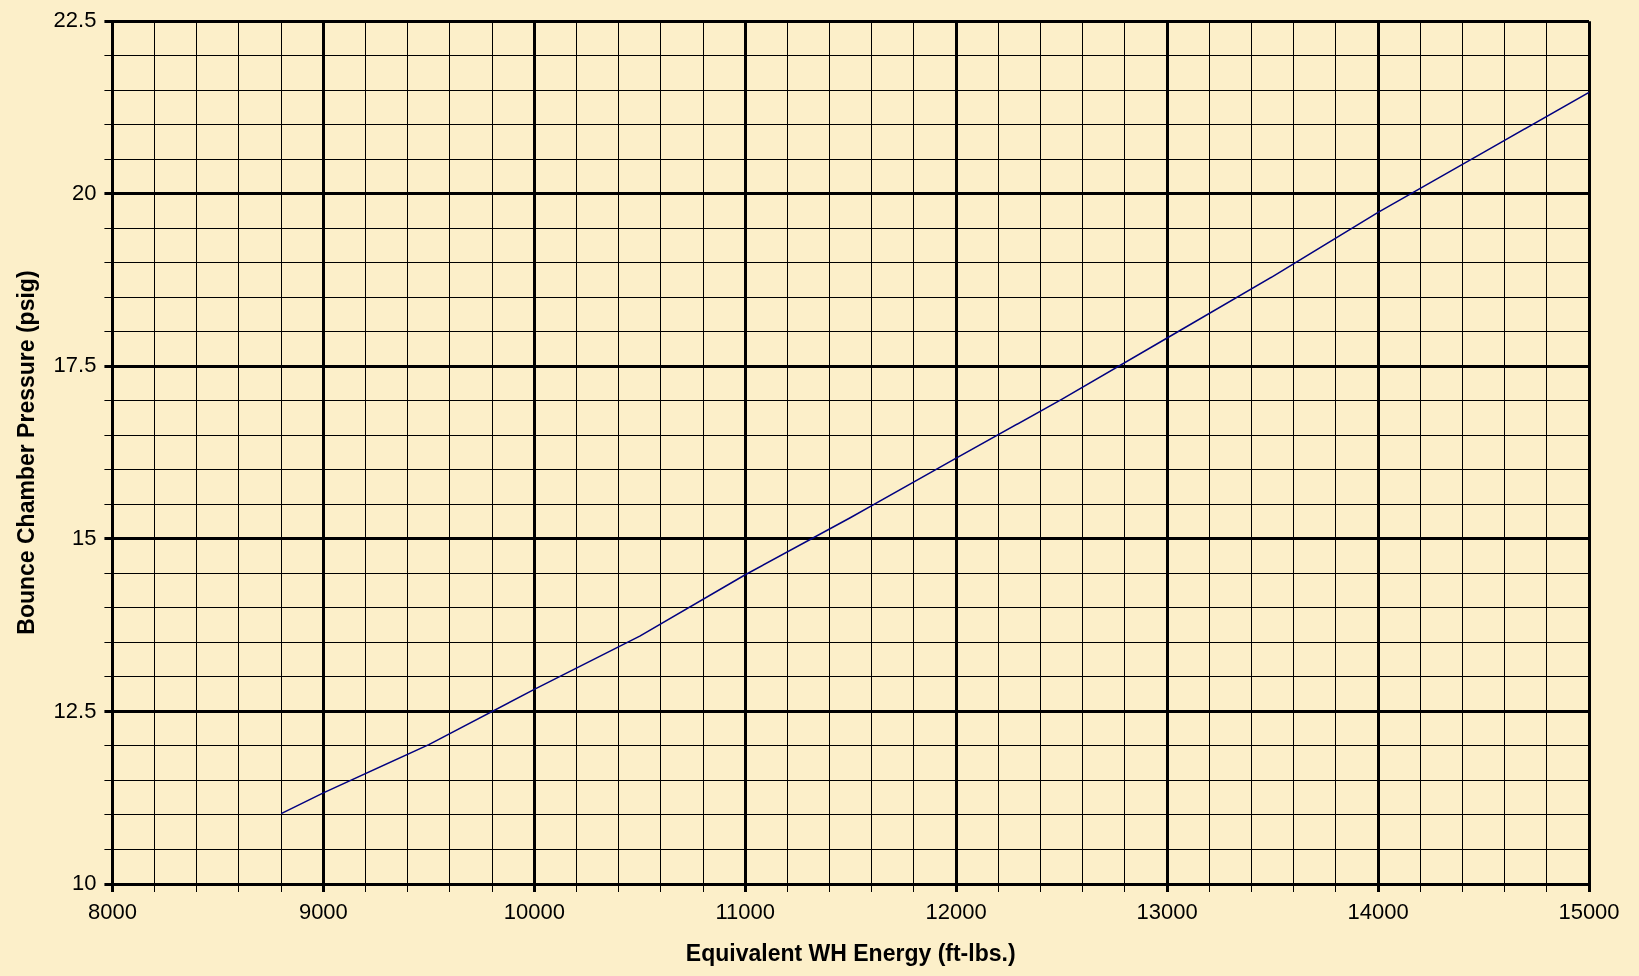 This screenshot has height=976, width=1639. What do you see at coordinates (84, 192) in the screenshot?
I see `y-tick-label: 20` at bounding box center [84, 192].